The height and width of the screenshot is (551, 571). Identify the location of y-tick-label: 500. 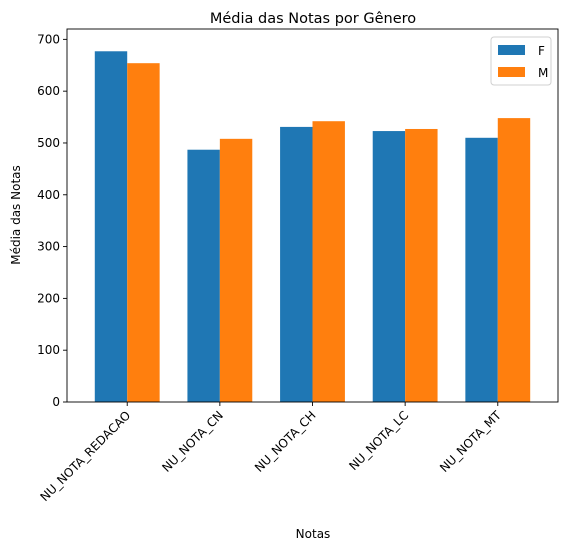
(48, 143).